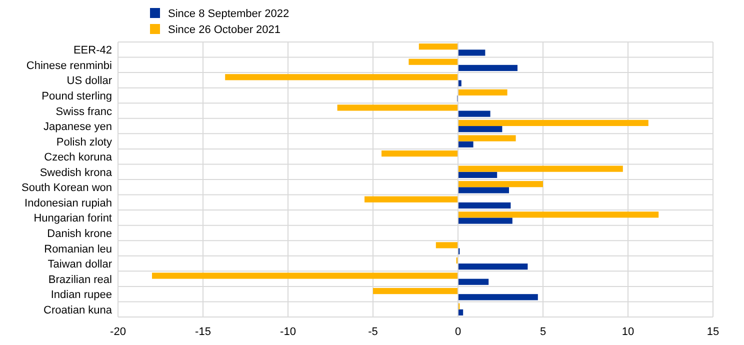  What do you see at coordinates (229, 14) in the screenshot?
I see `legend-label: Since 8 September 2022` at bounding box center [229, 14].